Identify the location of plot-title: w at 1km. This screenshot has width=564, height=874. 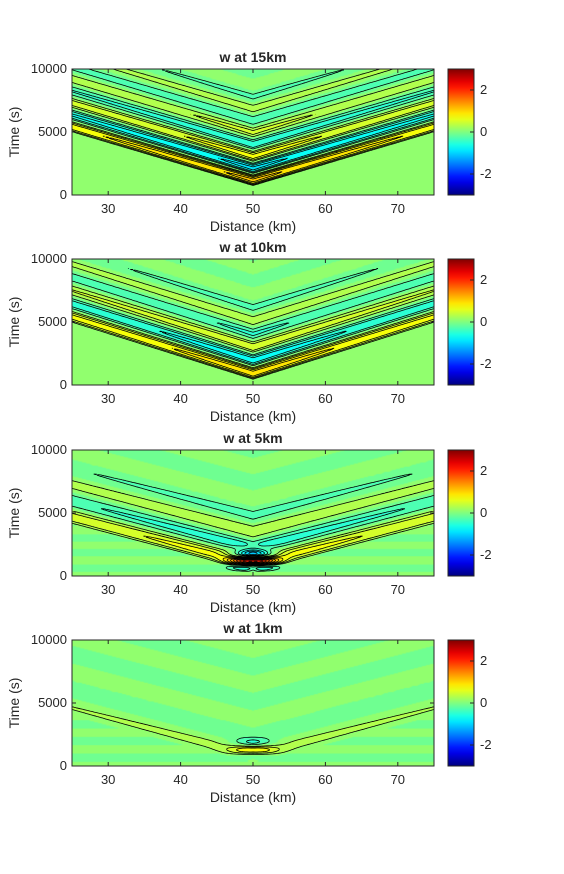
(252, 628).